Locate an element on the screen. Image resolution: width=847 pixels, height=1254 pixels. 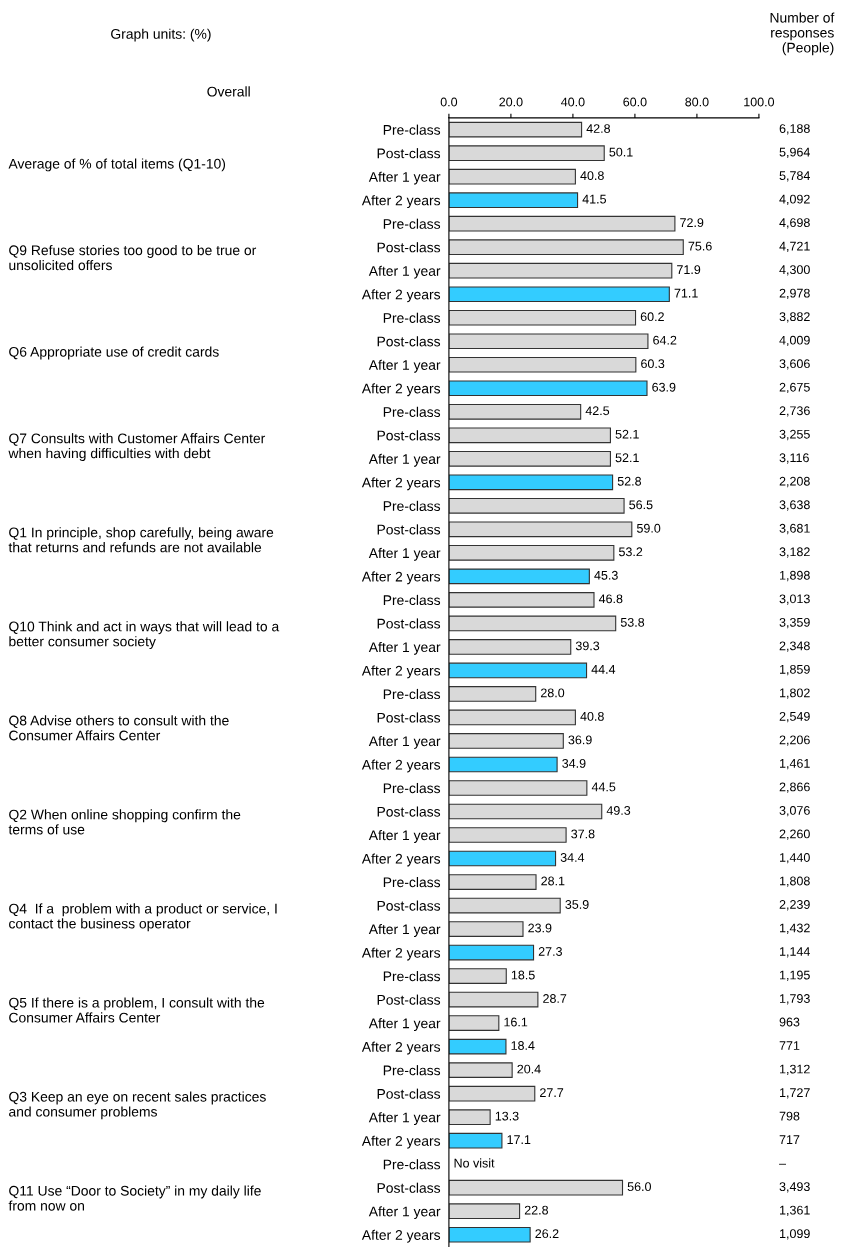
text: 4,721 is located at coordinates (794, 247).